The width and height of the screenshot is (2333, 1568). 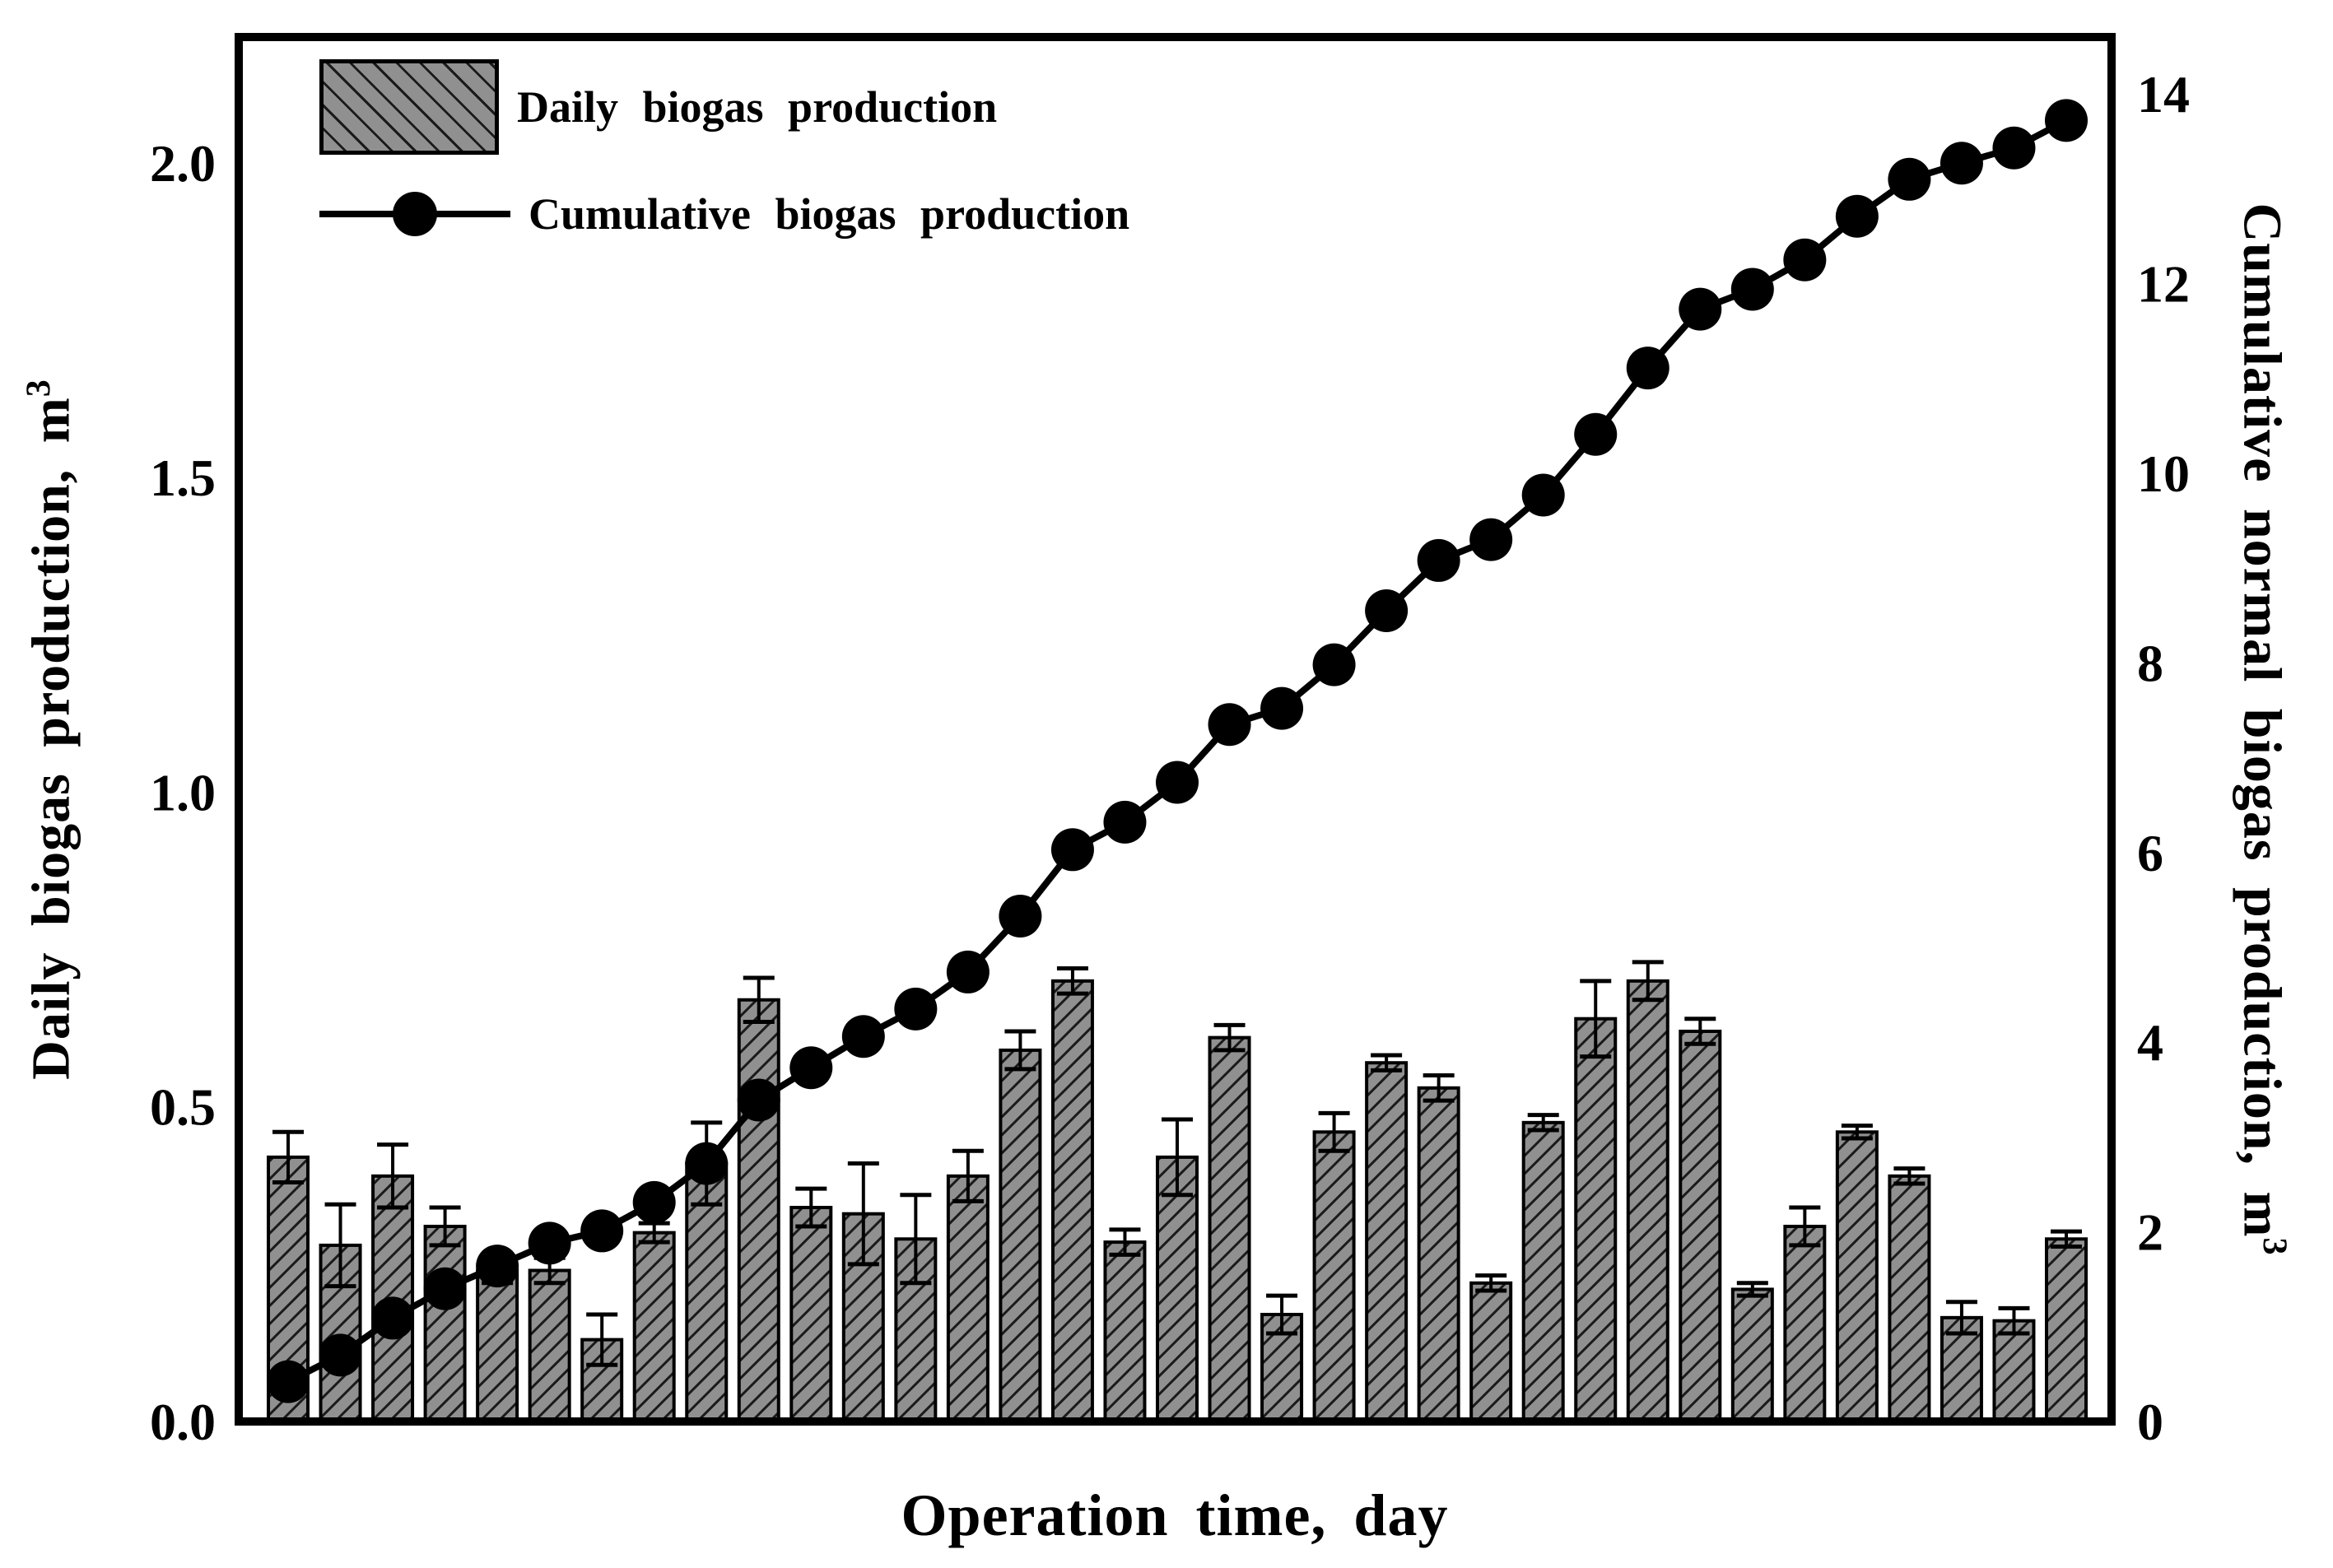 What do you see at coordinates (183, 1107) in the screenshot?
I see `y-left-tick-label: 0.5` at bounding box center [183, 1107].